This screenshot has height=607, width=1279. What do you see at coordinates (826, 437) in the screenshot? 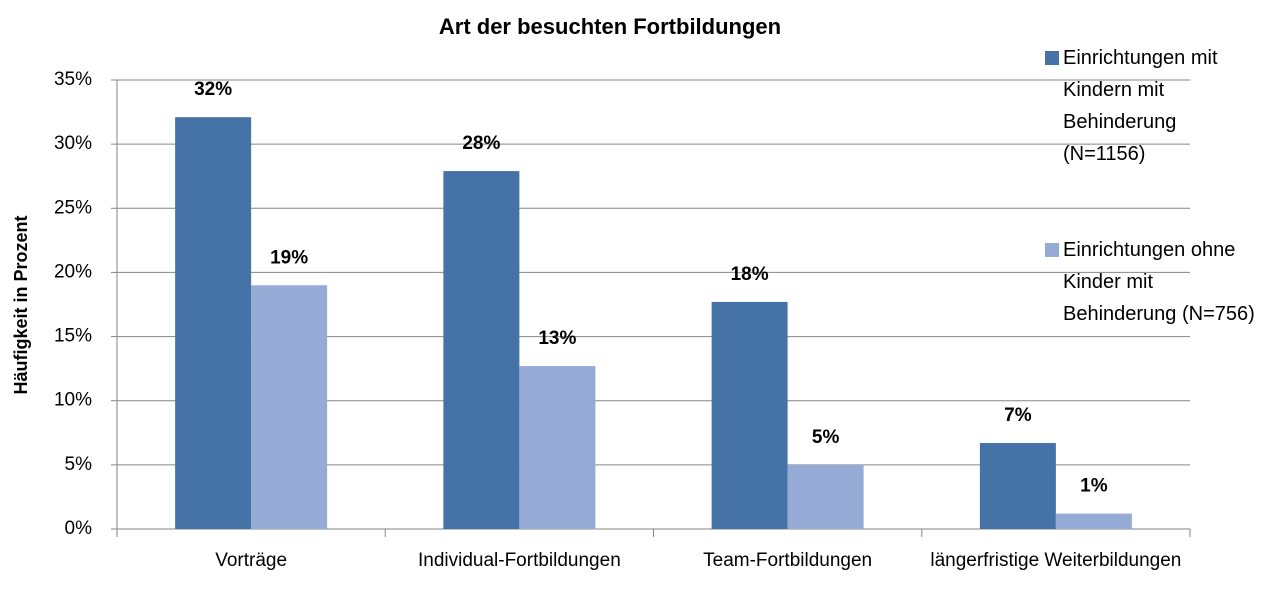
I see `data-label: 5%` at bounding box center [826, 437].